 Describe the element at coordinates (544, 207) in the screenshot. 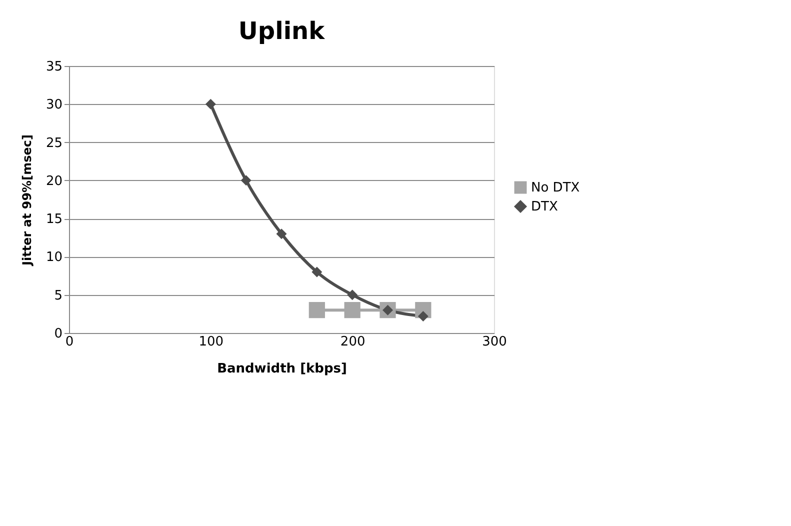

I see `legend-label: DTX` at that location.